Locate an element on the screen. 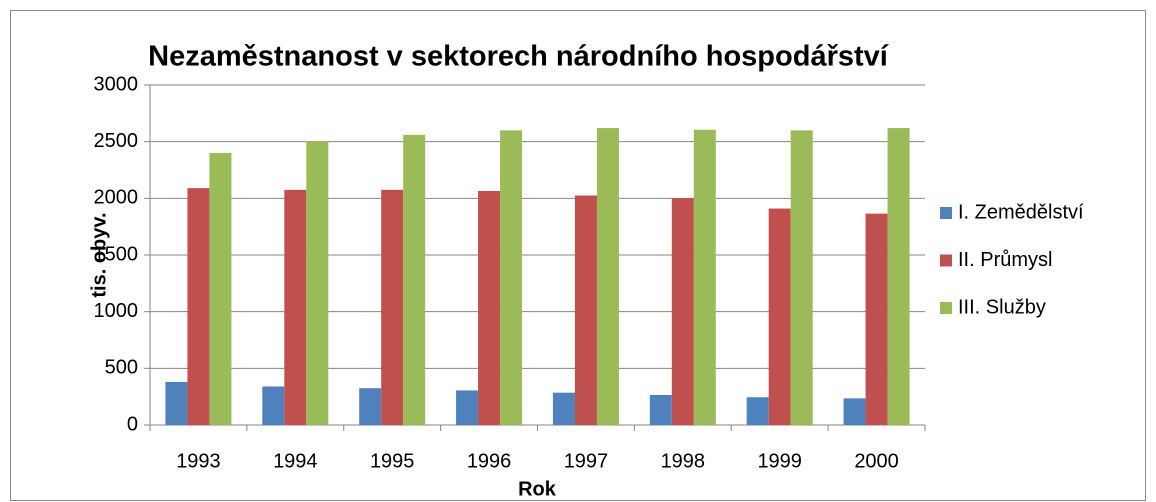 Image resolution: width=1156 pixels, height=502 pixels. legend-label: III. Služby is located at coordinates (1002, 307).